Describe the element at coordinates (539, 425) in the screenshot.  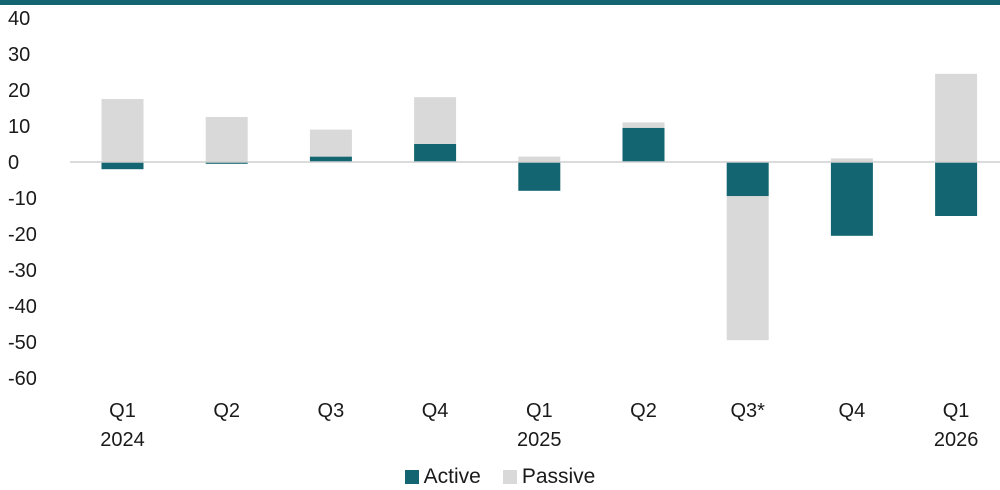
I see `x-axis: Q1 2024 Q2 Q3 Q4 Q1 2025 Q2 Q3* Q4 Q1 2026` at that location.